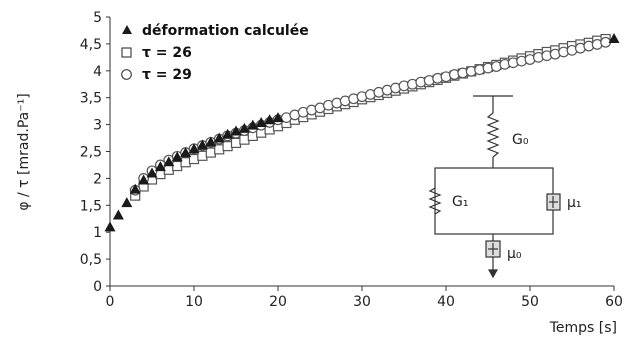 The height and width of the screenshot is (342, 630). I want to click on y-tick-label: 4, so click(97, 72).